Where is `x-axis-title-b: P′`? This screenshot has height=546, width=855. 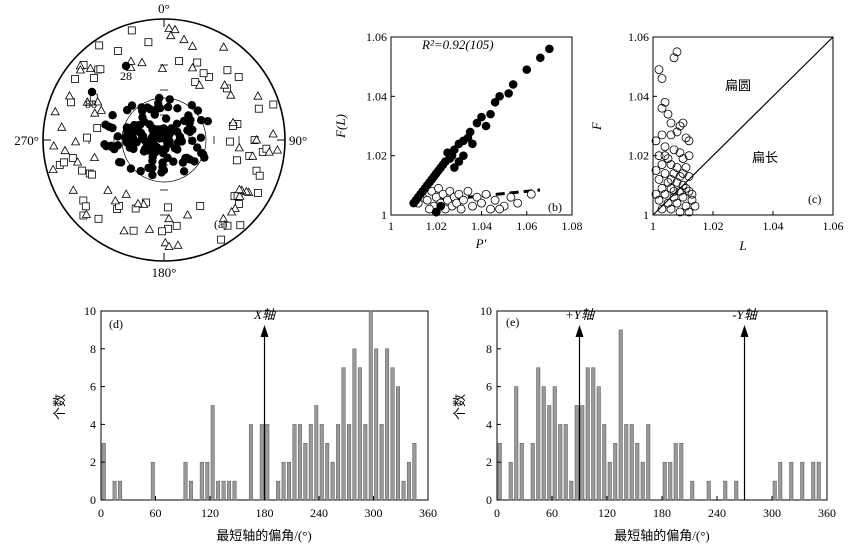
x-axis-title-b: P′ is located at coordinates (481, 243).